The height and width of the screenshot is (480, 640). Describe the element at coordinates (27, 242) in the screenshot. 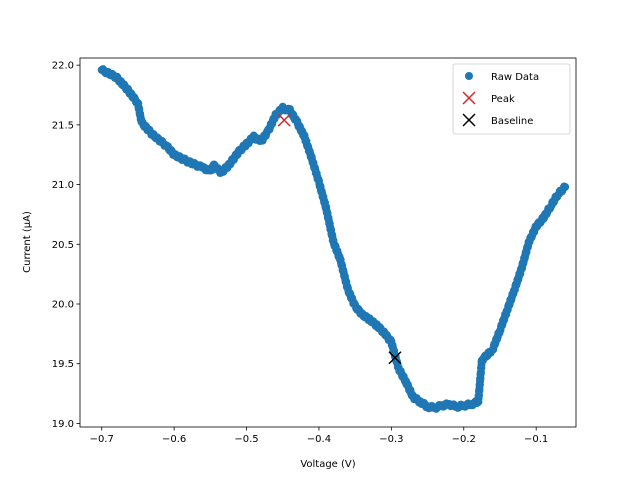

I see `y-axis-label: Current (µA)` at that location.